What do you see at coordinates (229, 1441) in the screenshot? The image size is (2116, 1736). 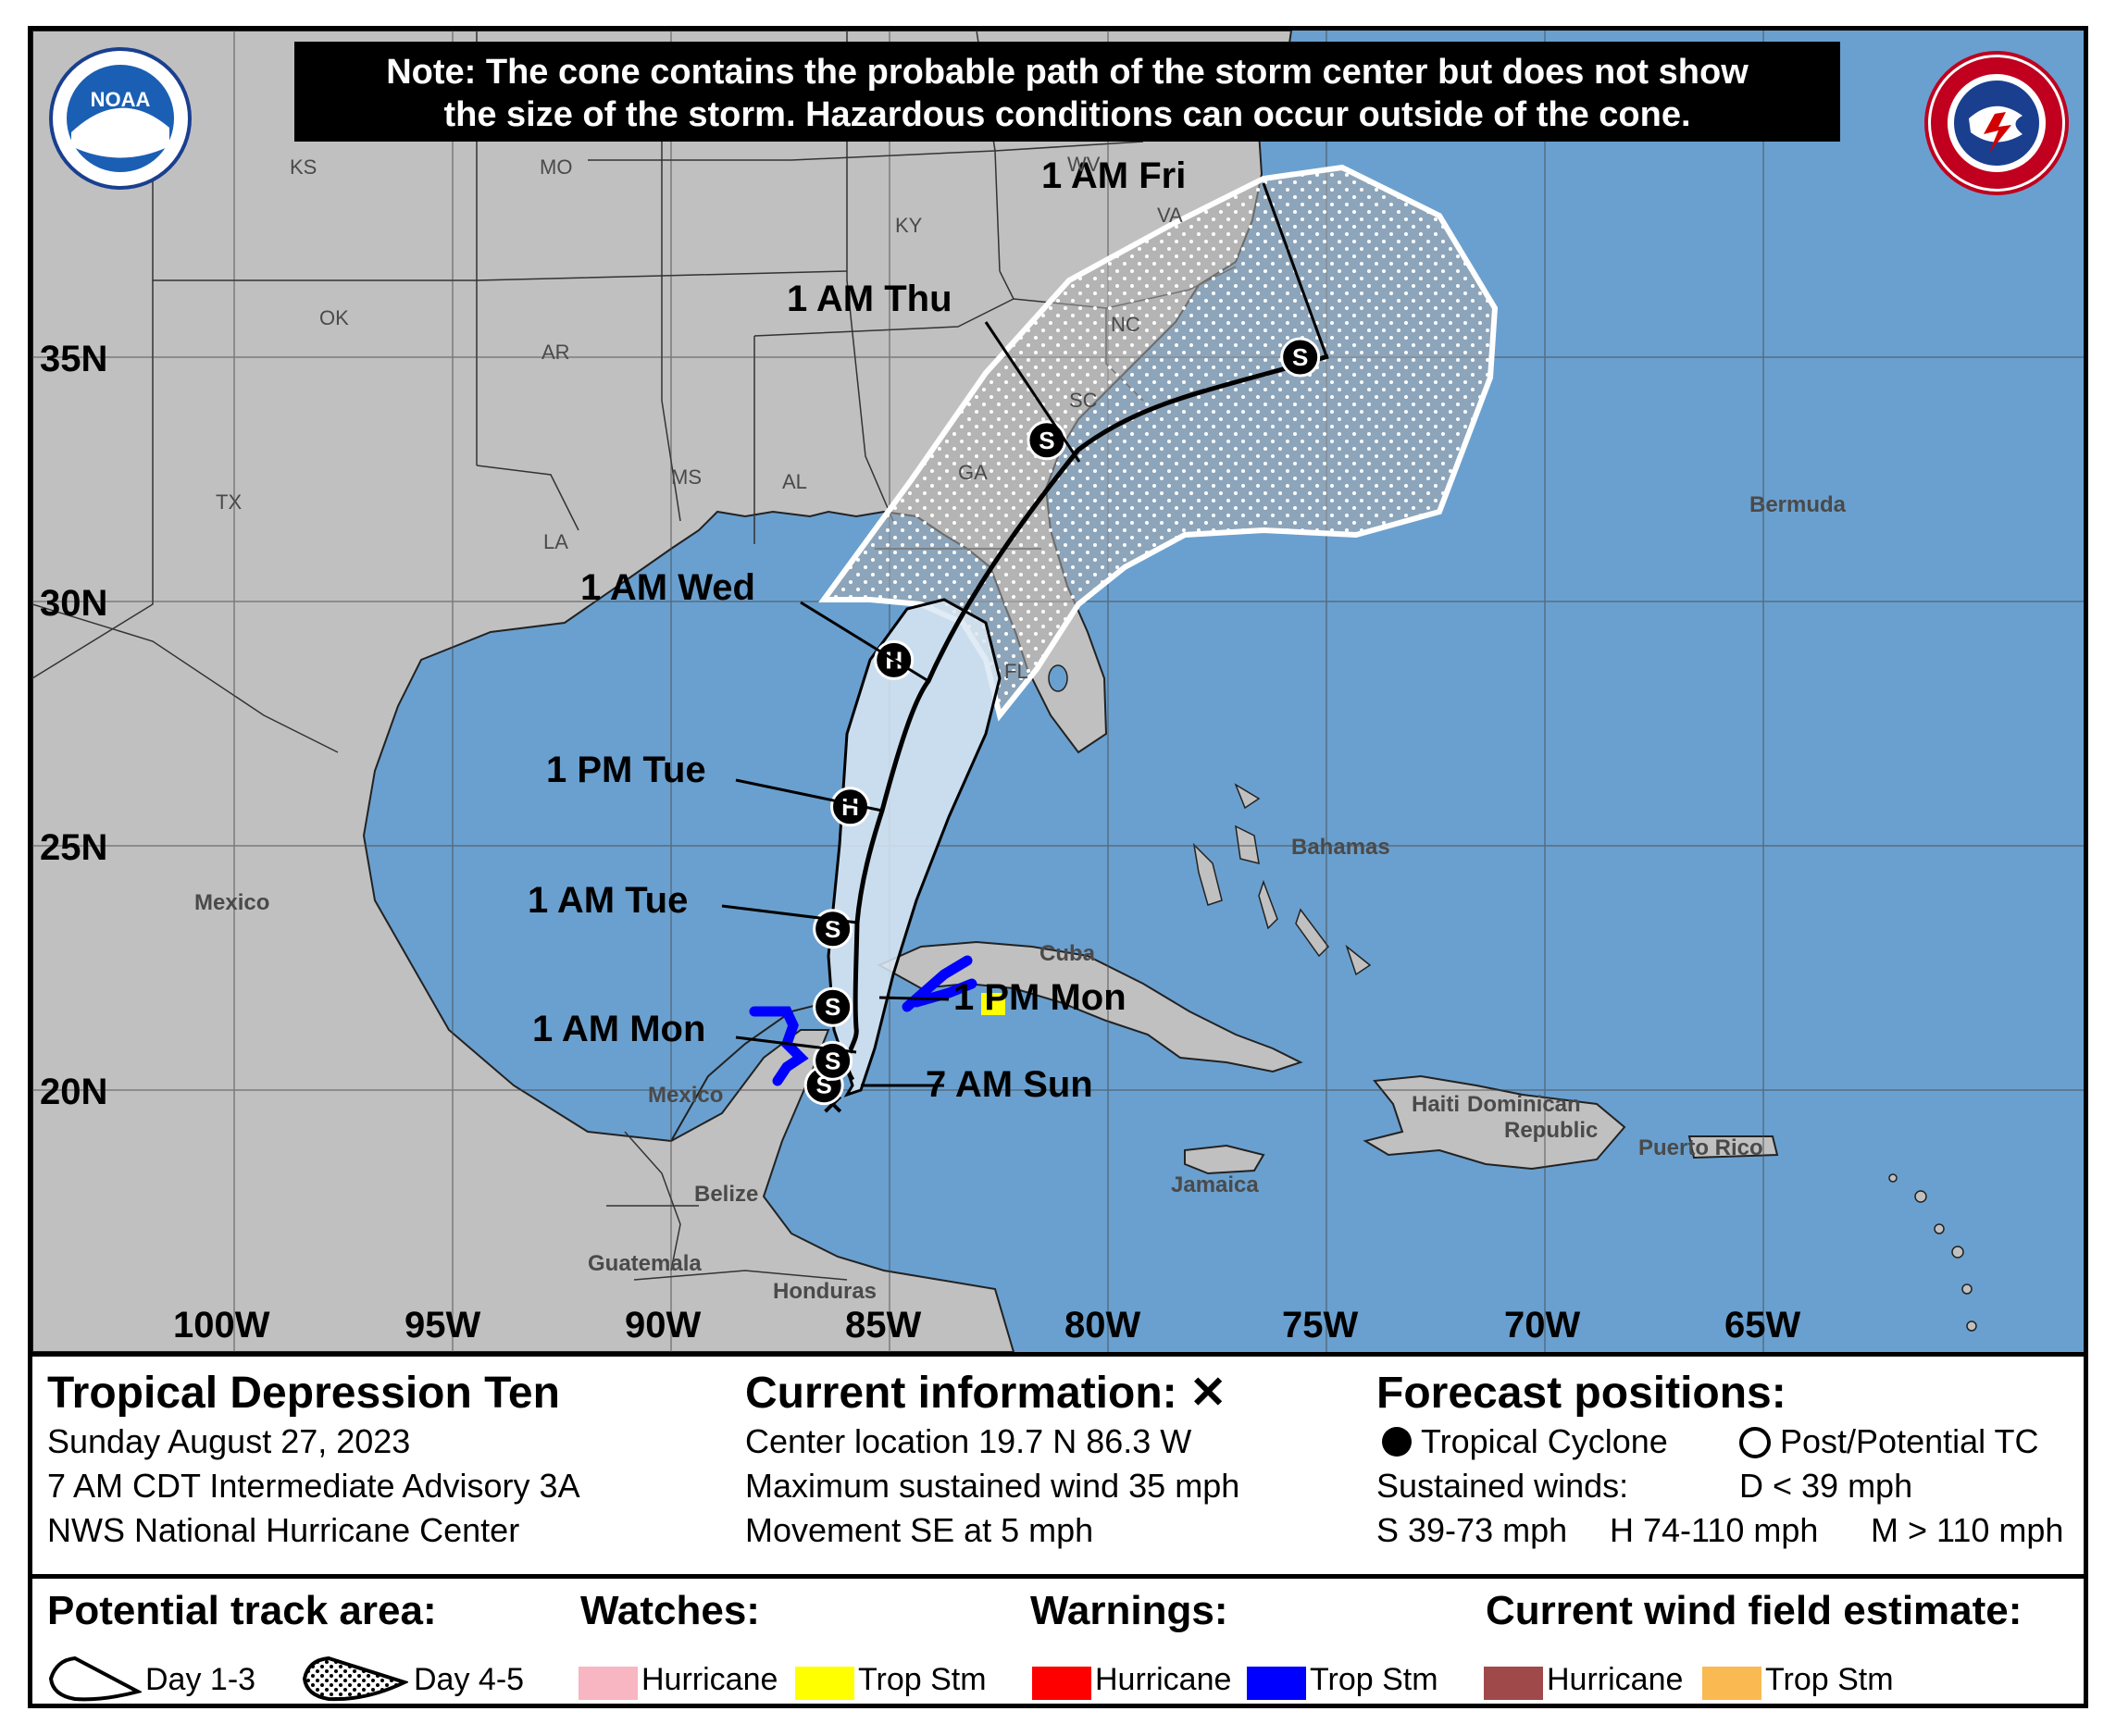 I see `storm-date: Sunday August 27, 2023` at bounding box center [229, 1441].